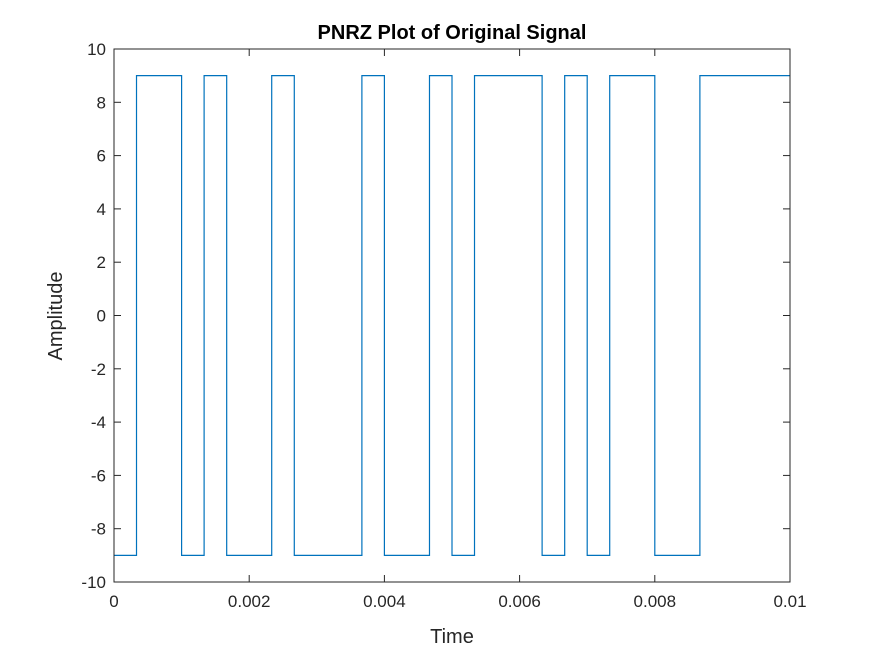 The height and width of the screenshot is (656, 875). Describe the element at coordinates (101, 156) in the screenshot. I see `y-tick-label: 6` at that location.